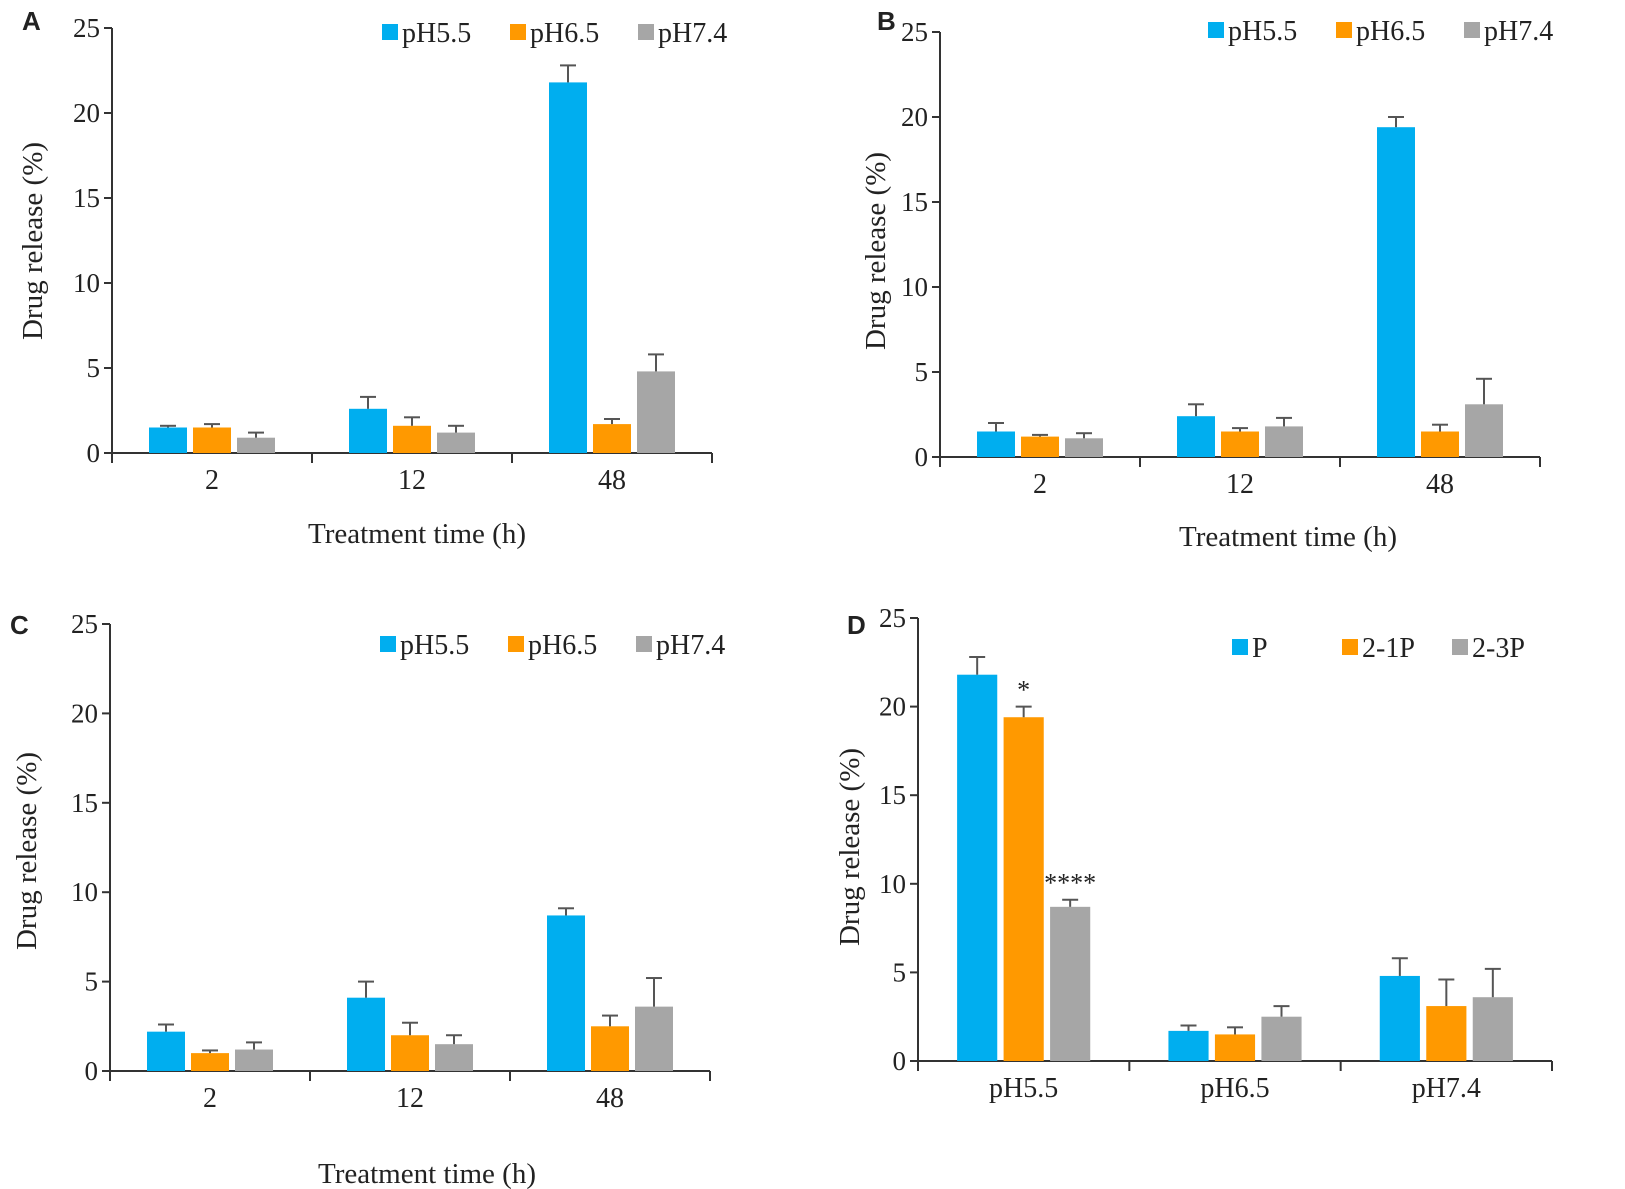  What do you see at coordinates (1023, 1088) in the screenshot?
I see `x-tick-label: pH5.5` at bounding box center [1023, 1088].